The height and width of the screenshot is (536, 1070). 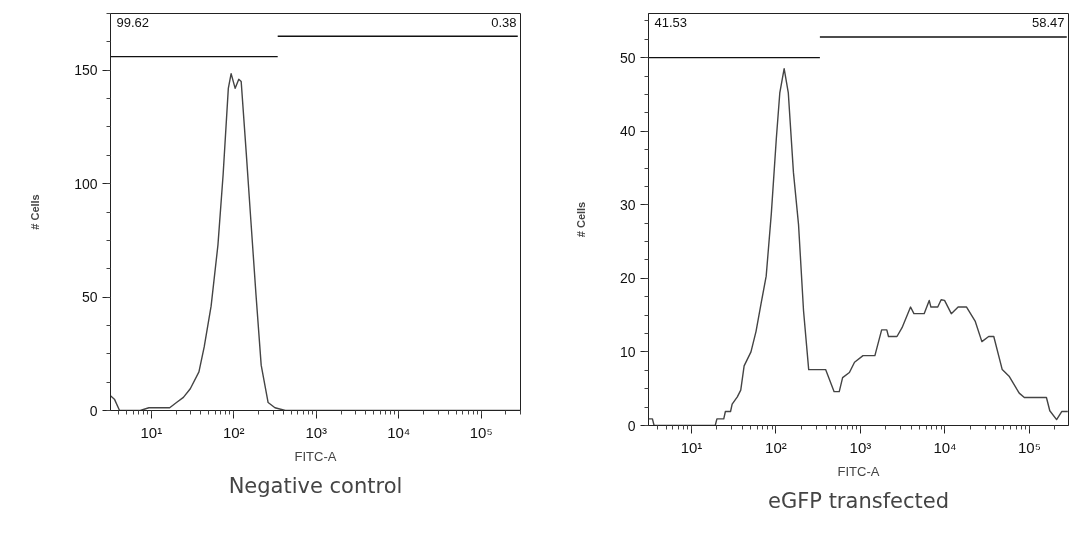 I want to click on y-tick-label: 100, so click(x=86, y=183).